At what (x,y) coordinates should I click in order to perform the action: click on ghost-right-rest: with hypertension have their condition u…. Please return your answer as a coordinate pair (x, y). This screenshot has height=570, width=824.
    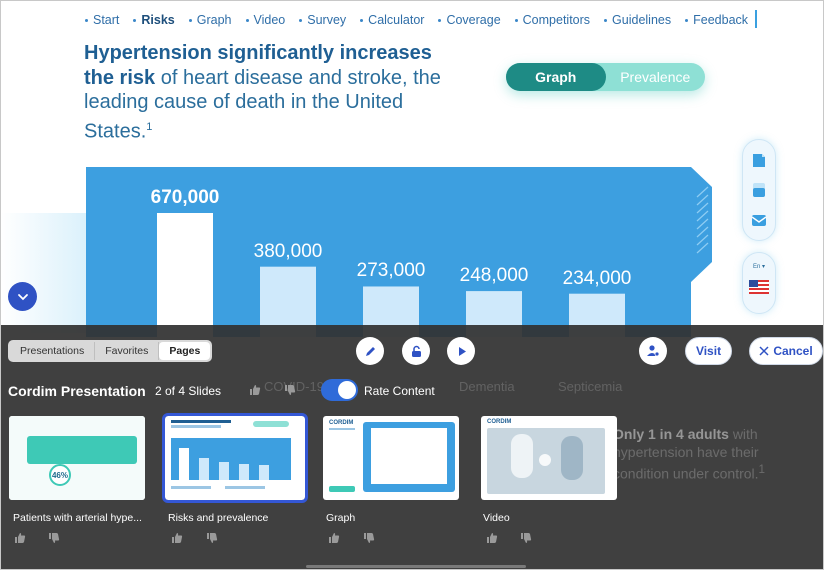
    Looking at the image, I should click on (686, 454).